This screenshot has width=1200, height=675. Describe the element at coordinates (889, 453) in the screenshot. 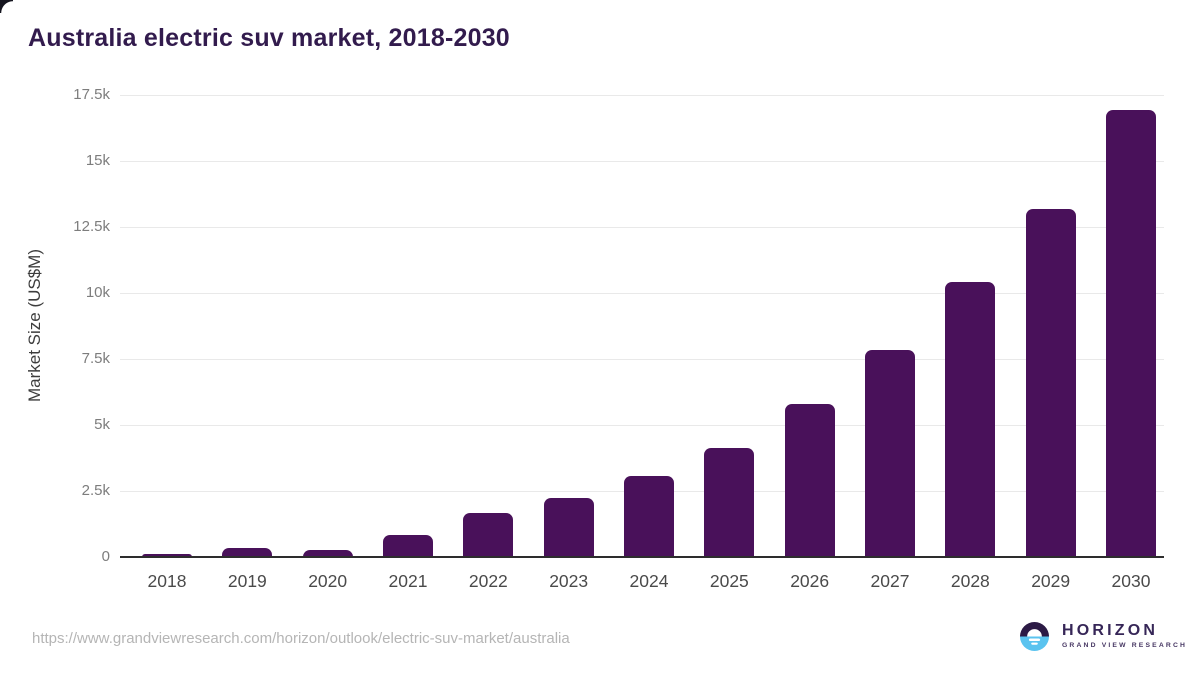

I see `bar-2027` at that location.